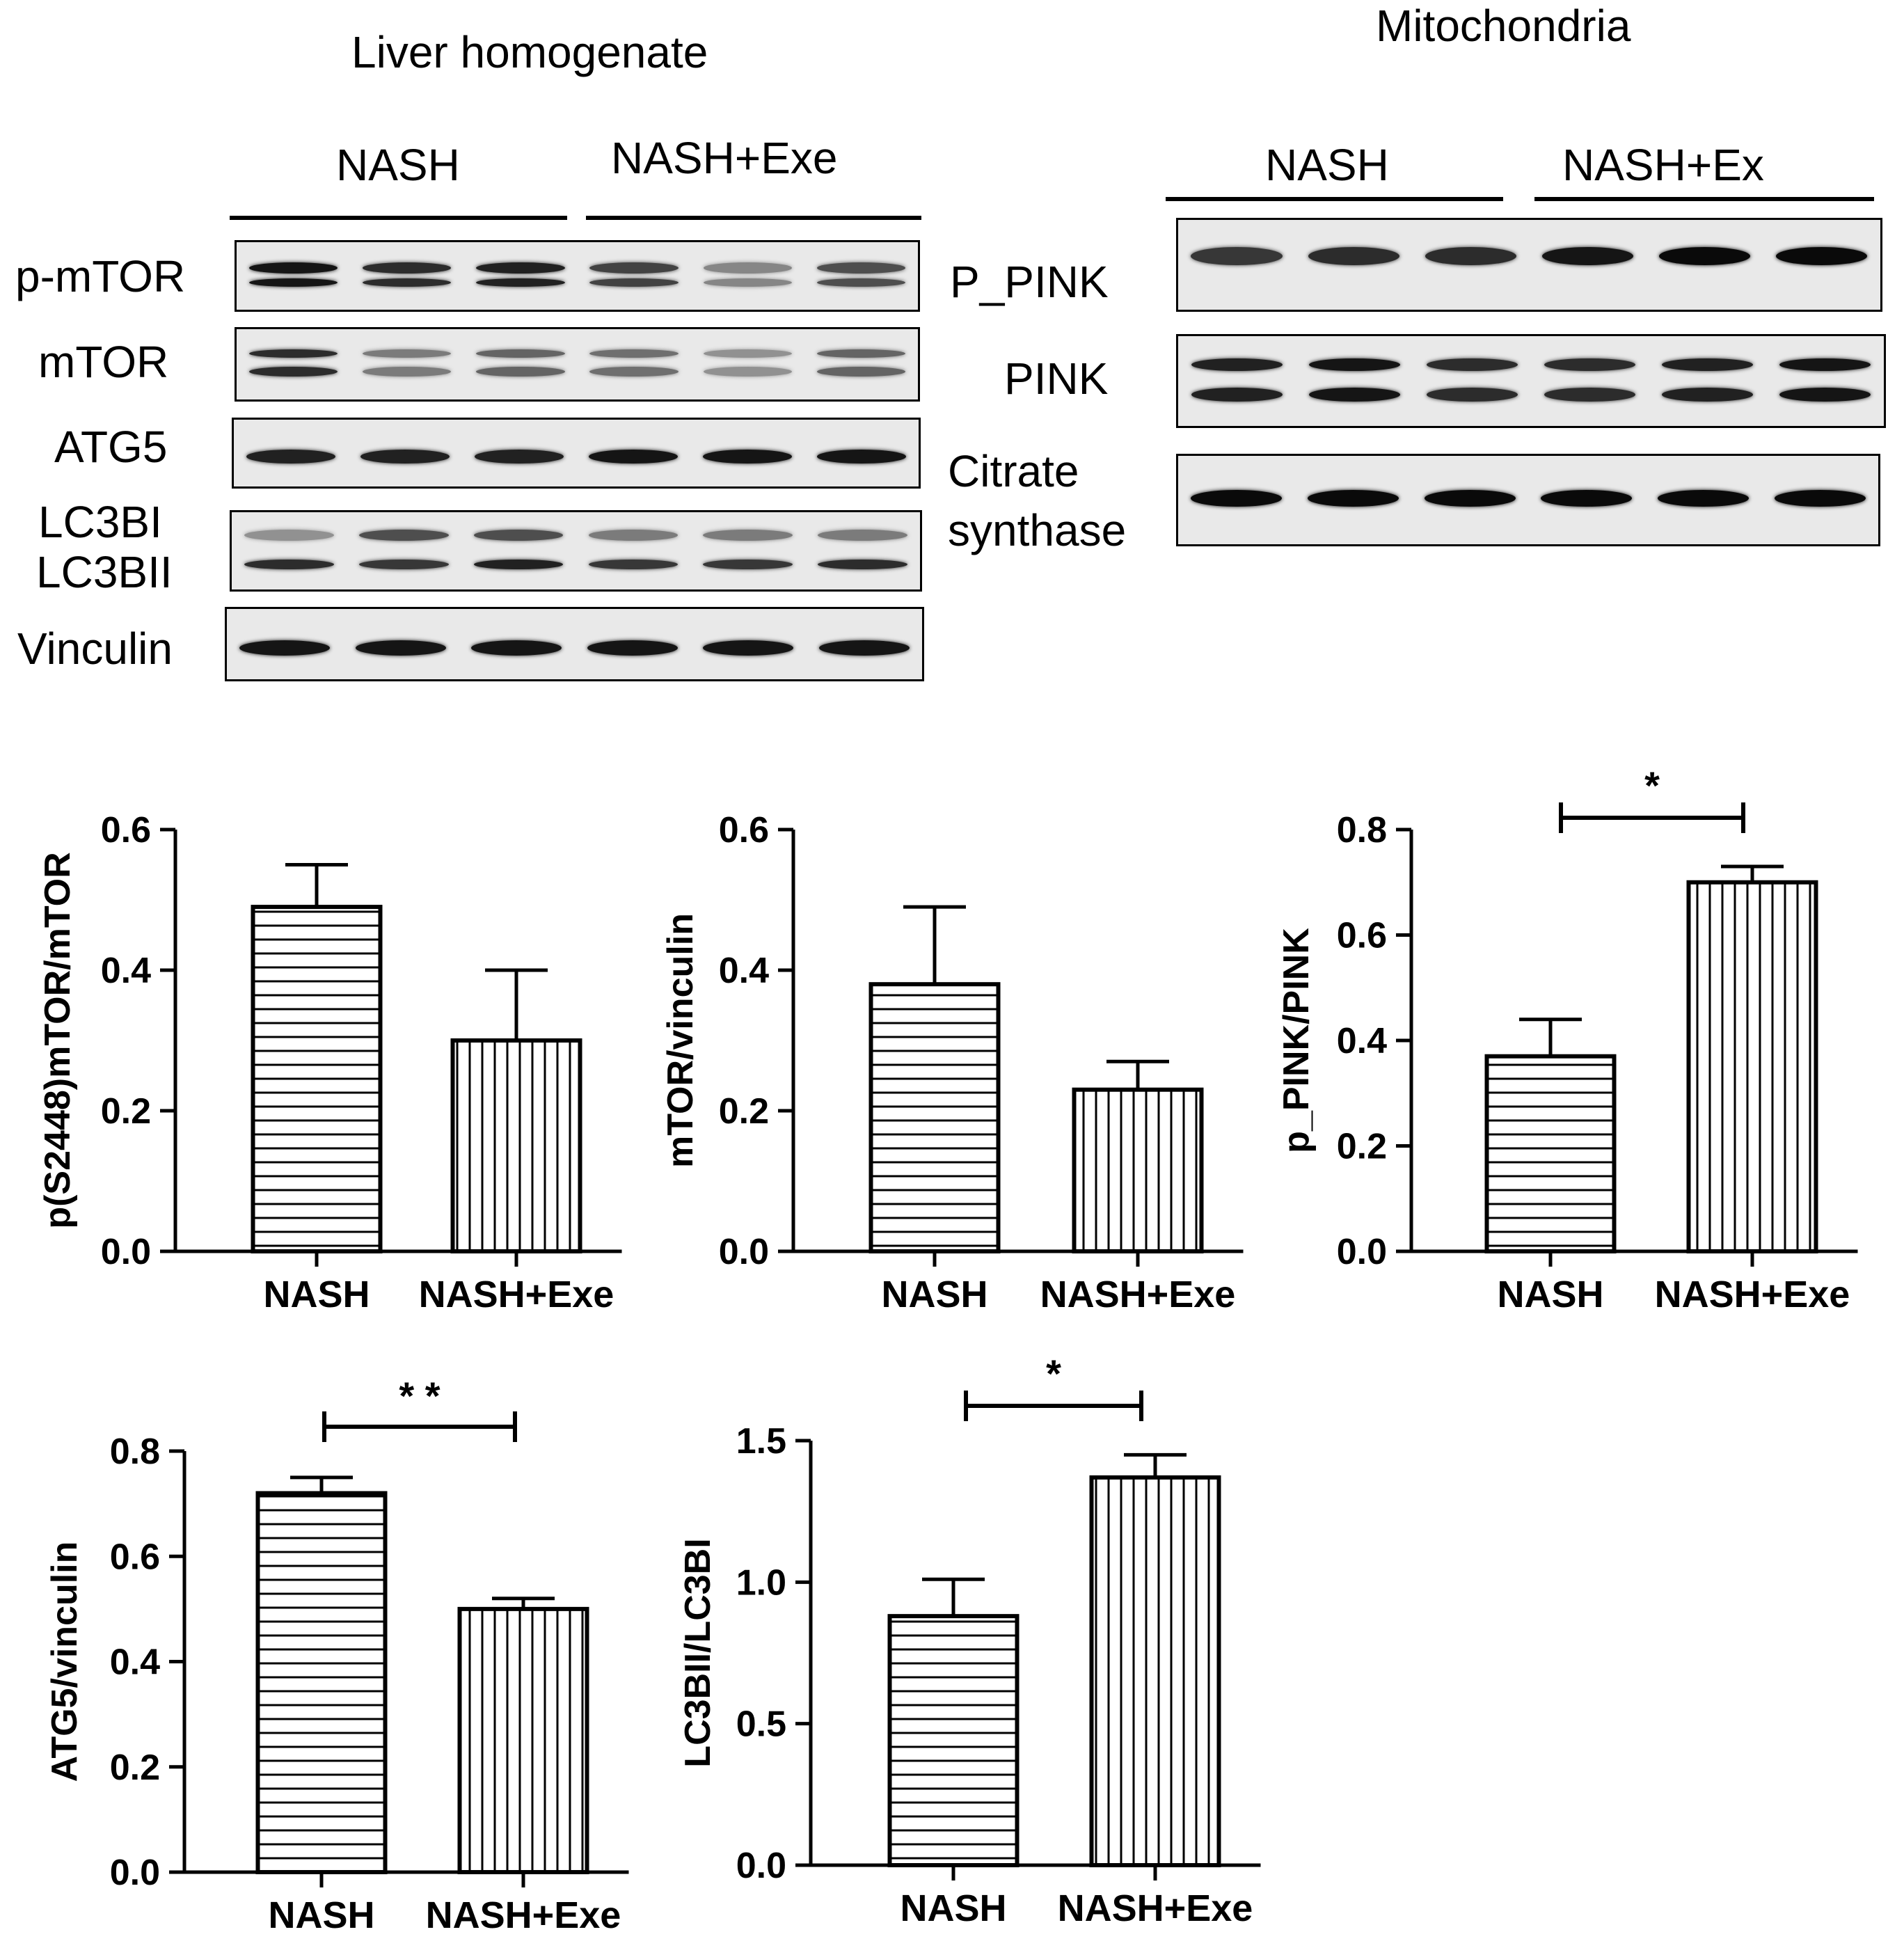 Image resolution: width=1904 pixels, height=1948 pixels. I want to click on blot-vinculin, so click(574, 644).